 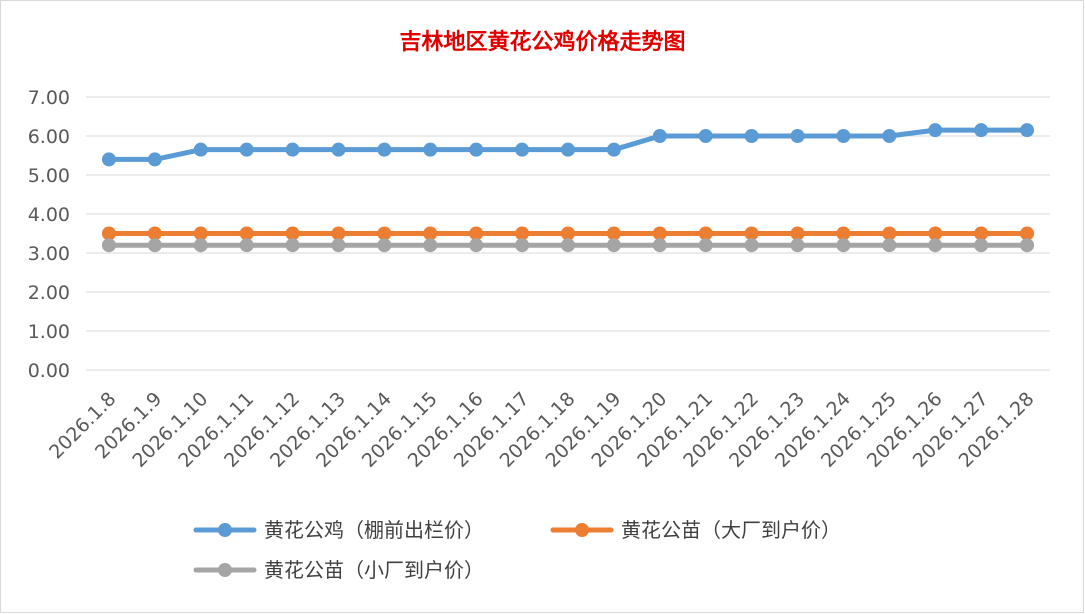 What do you see at coordinates (374, 530) in the screenshot?
I see `legend-label: 黄花公鸡（棚前出栏价）` at bounding box center [374, 530].